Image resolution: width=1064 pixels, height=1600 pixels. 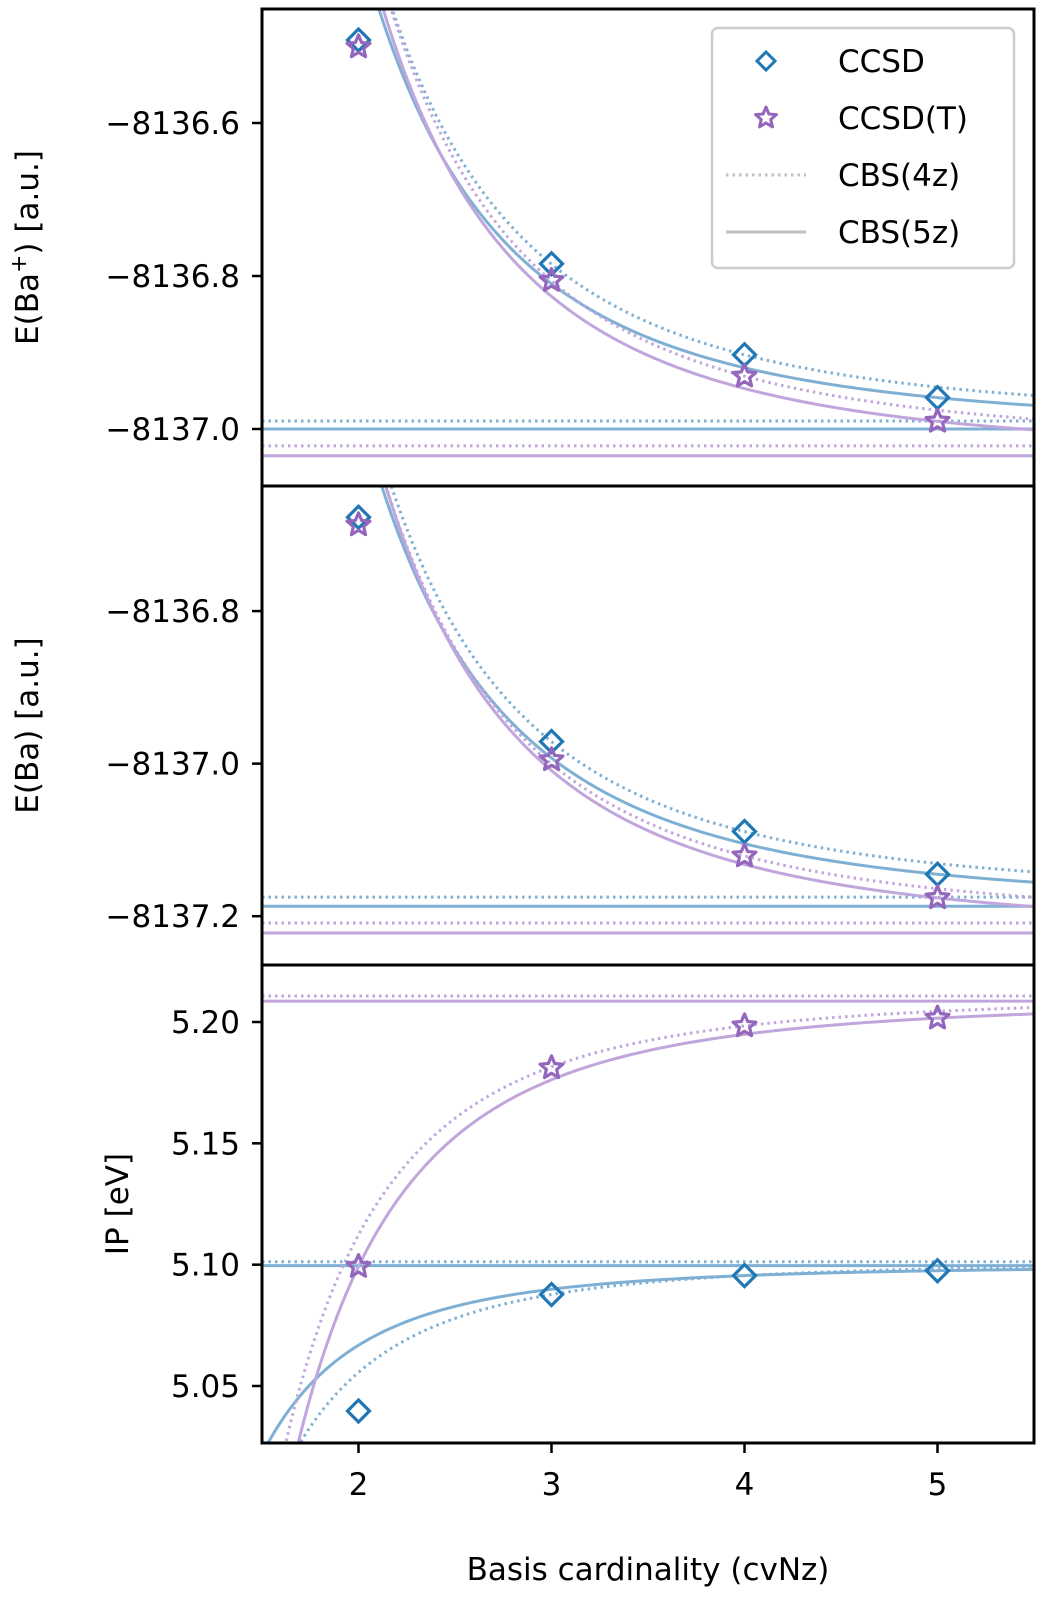 What do you see at coordinates (28, 202) in the screenshot?
I see `y-axis-label-tail: ) [a.u.]` at bounding box center [28, 202].